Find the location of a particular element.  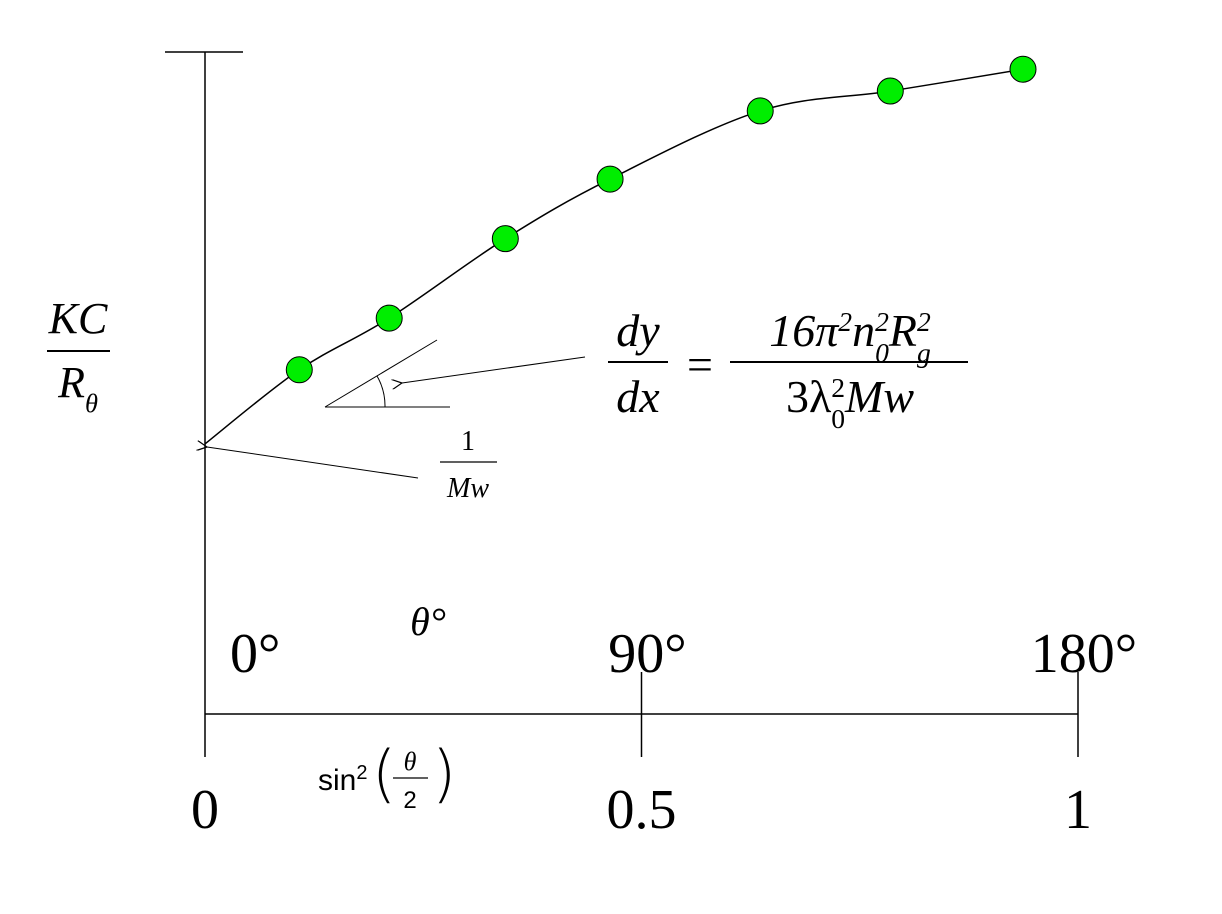

paren: ) is located at coordinates (444, 773).